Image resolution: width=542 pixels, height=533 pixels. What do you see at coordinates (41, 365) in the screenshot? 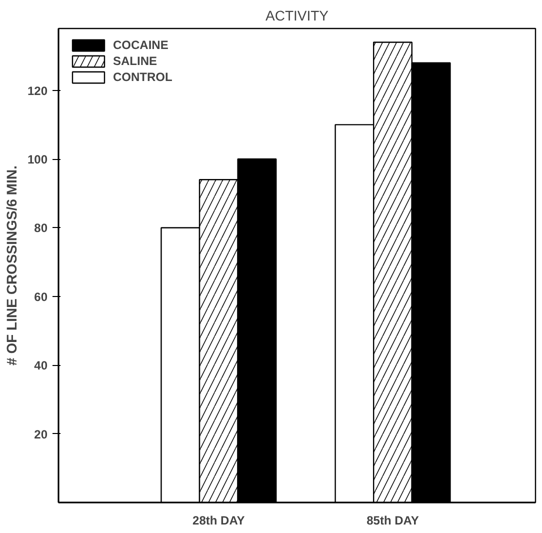
I see `y-tick-label: 40` at bounding box center [41, 365].